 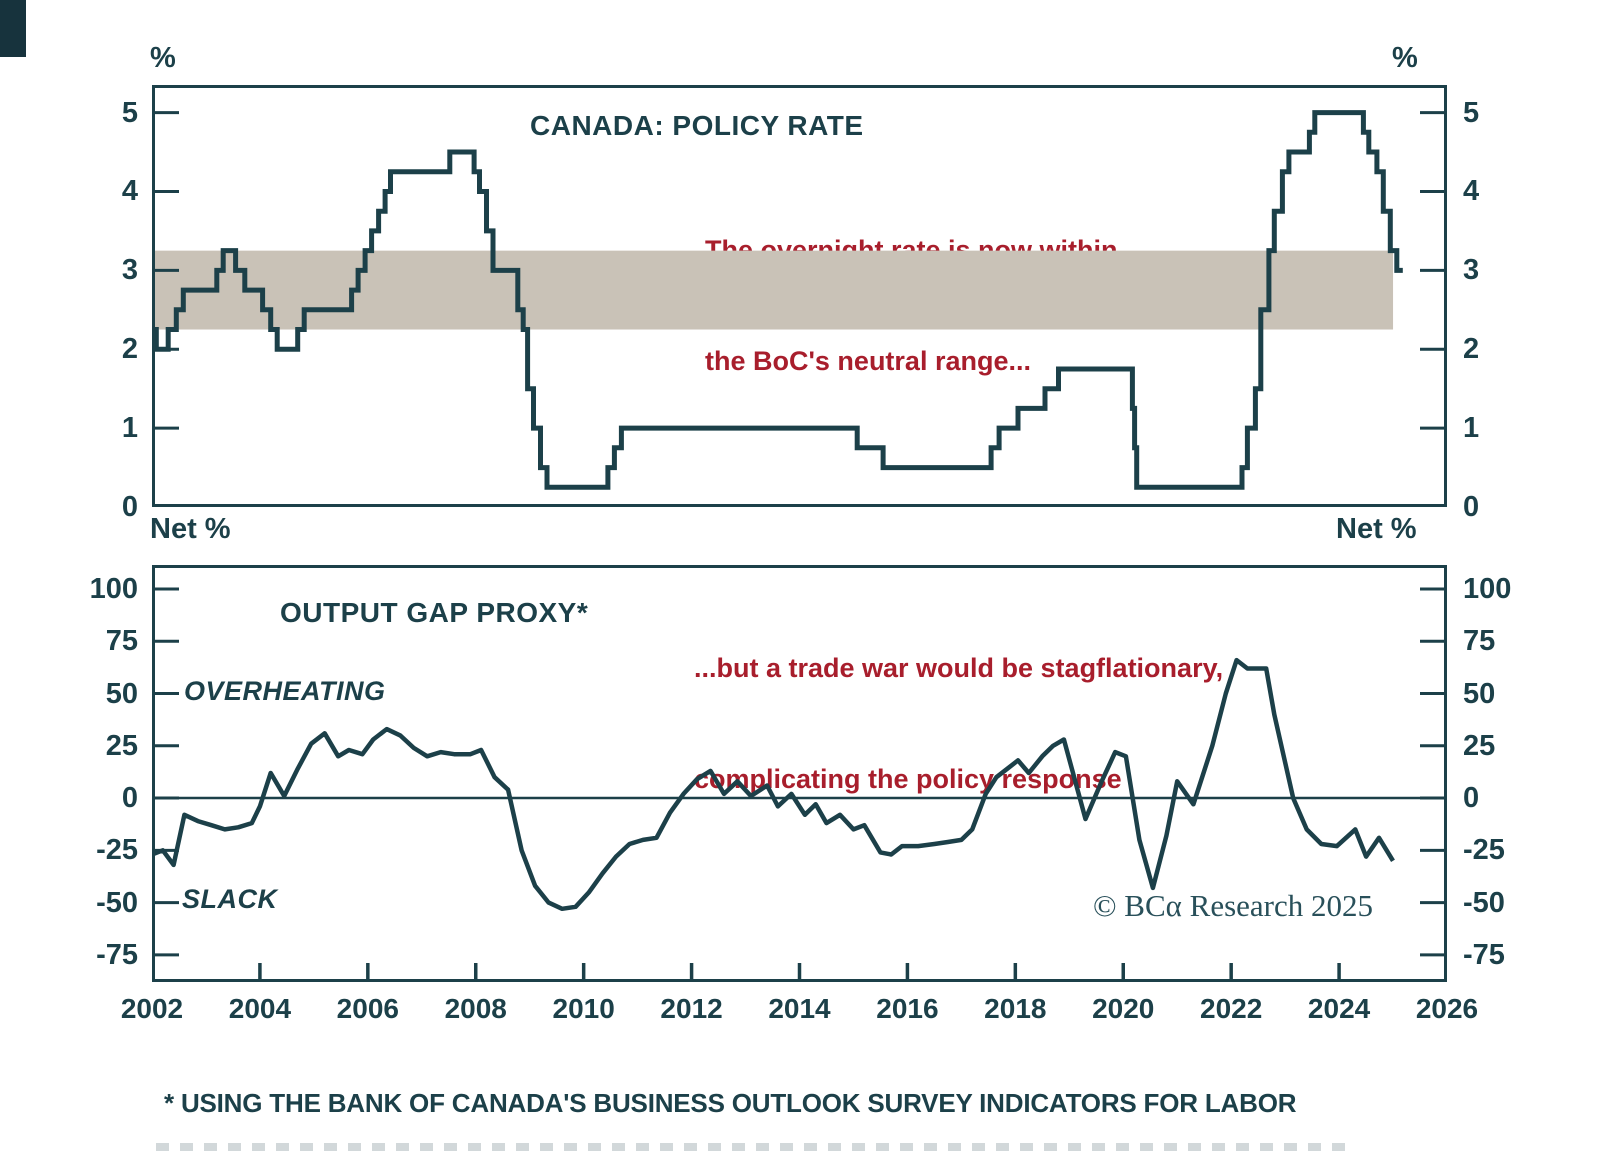 What do you see at coordinates (13, 28) in the screenshot?
I see `screenshot-corner-artifact` at bounding box center [13, 28].